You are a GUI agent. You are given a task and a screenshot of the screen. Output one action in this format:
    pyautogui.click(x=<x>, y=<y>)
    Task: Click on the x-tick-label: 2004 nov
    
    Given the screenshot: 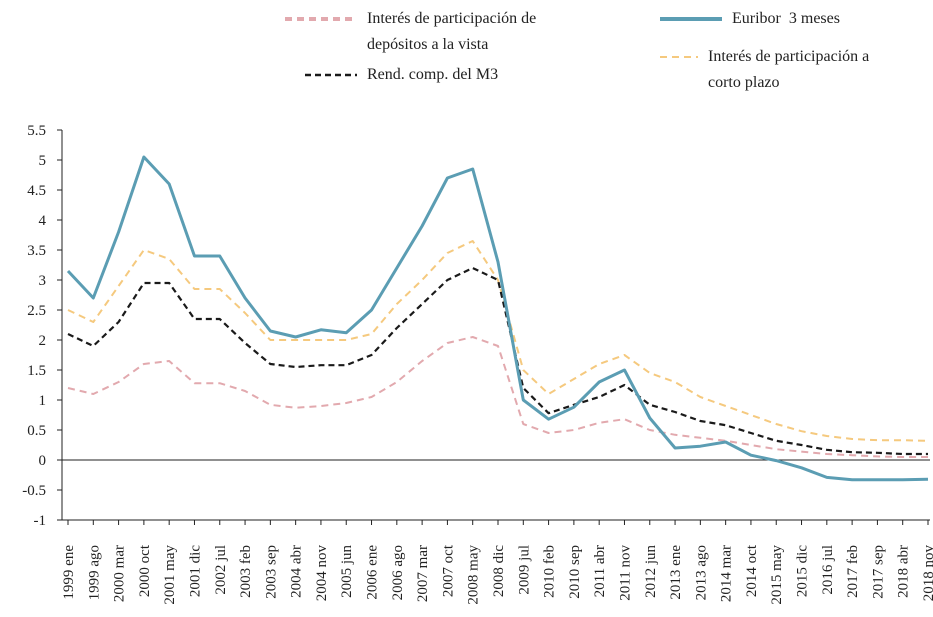 What is the action you would take?
    pyautogui.click(x=322, y=573)
    